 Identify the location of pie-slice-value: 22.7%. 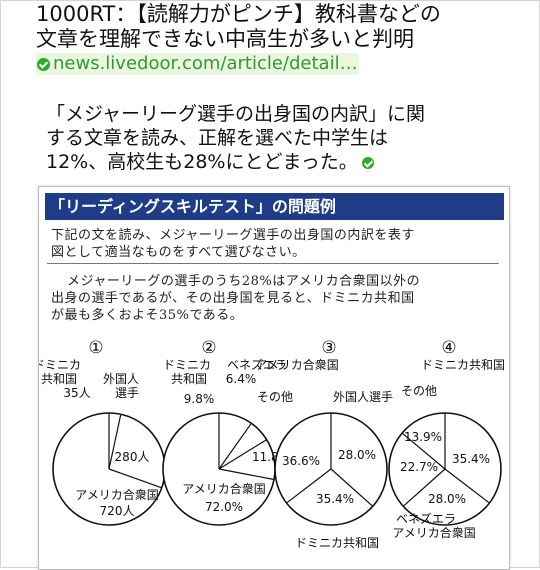
(419, 467).